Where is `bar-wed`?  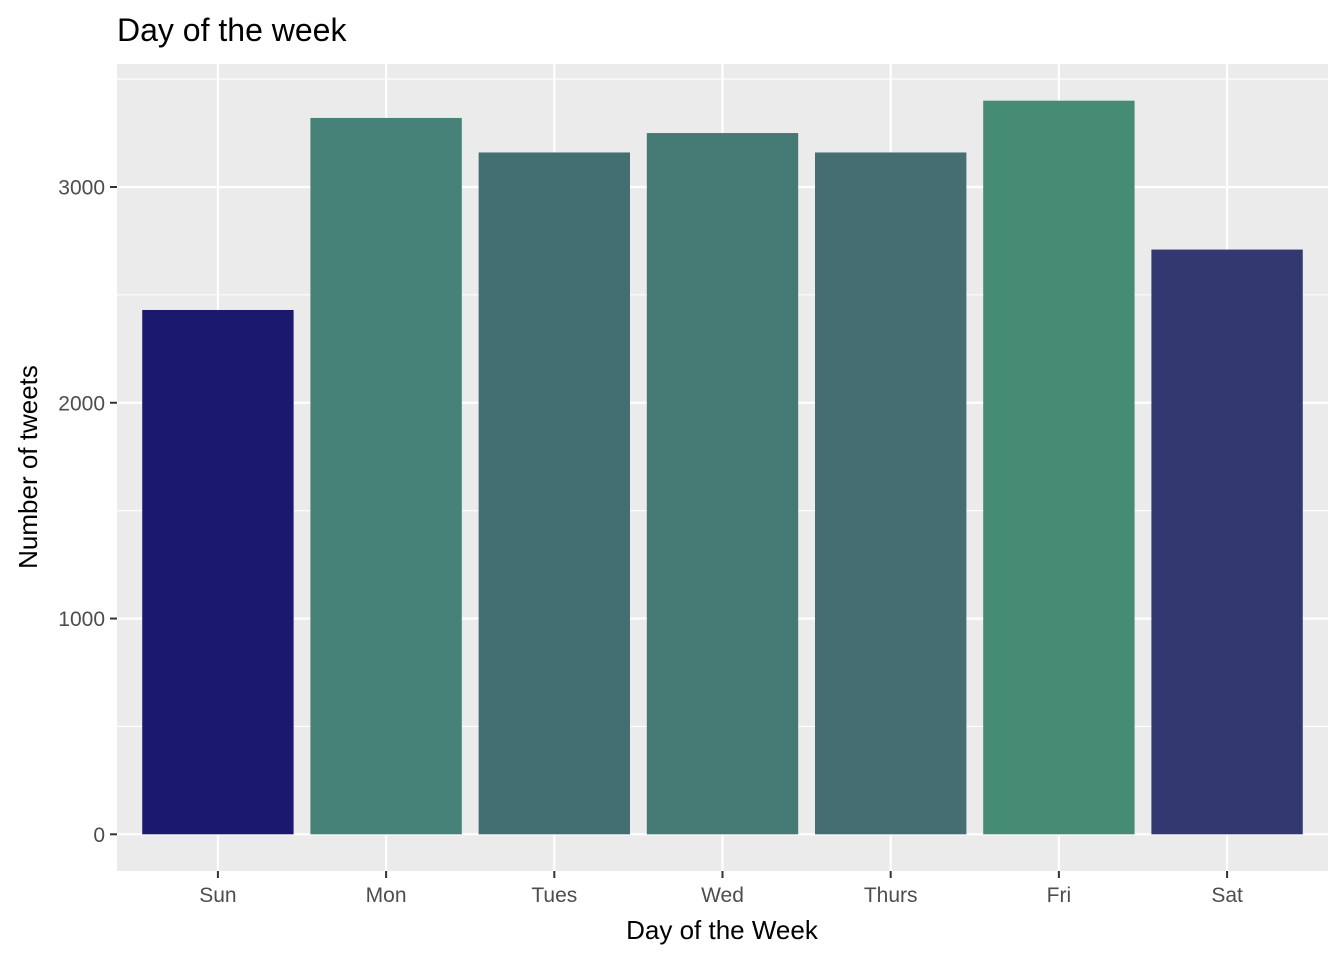
bar-wed is located at coordinates (722, 484).